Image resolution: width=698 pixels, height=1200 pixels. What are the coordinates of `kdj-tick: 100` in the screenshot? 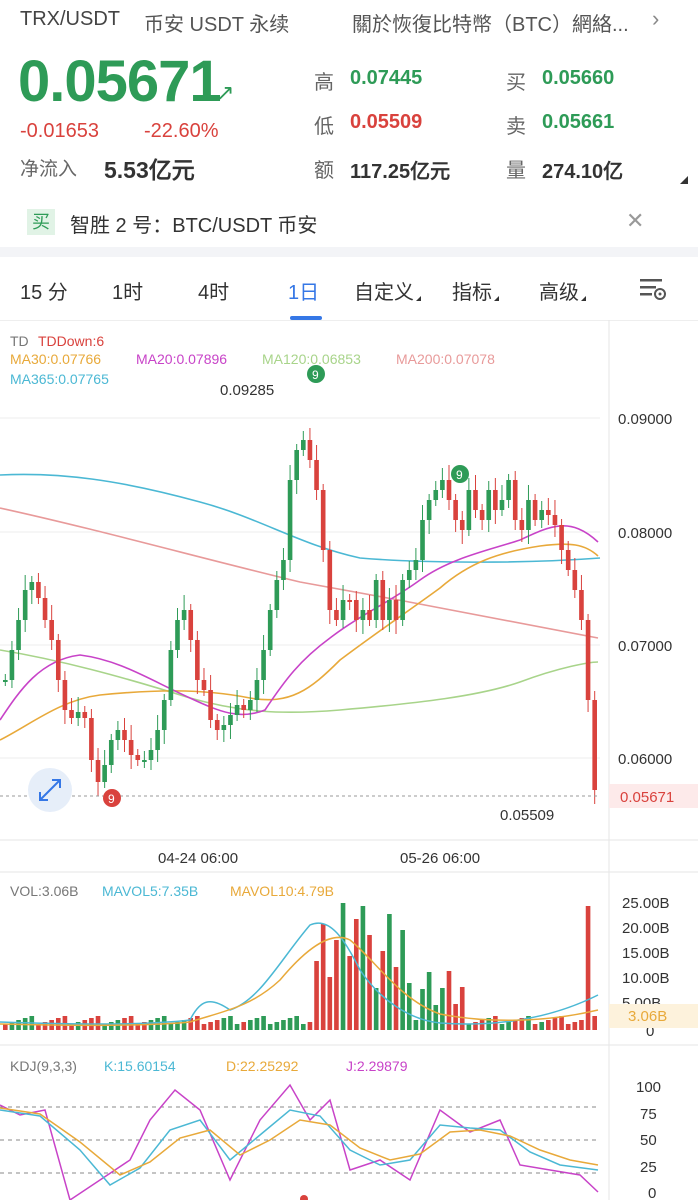 It's located at (648, 1087).